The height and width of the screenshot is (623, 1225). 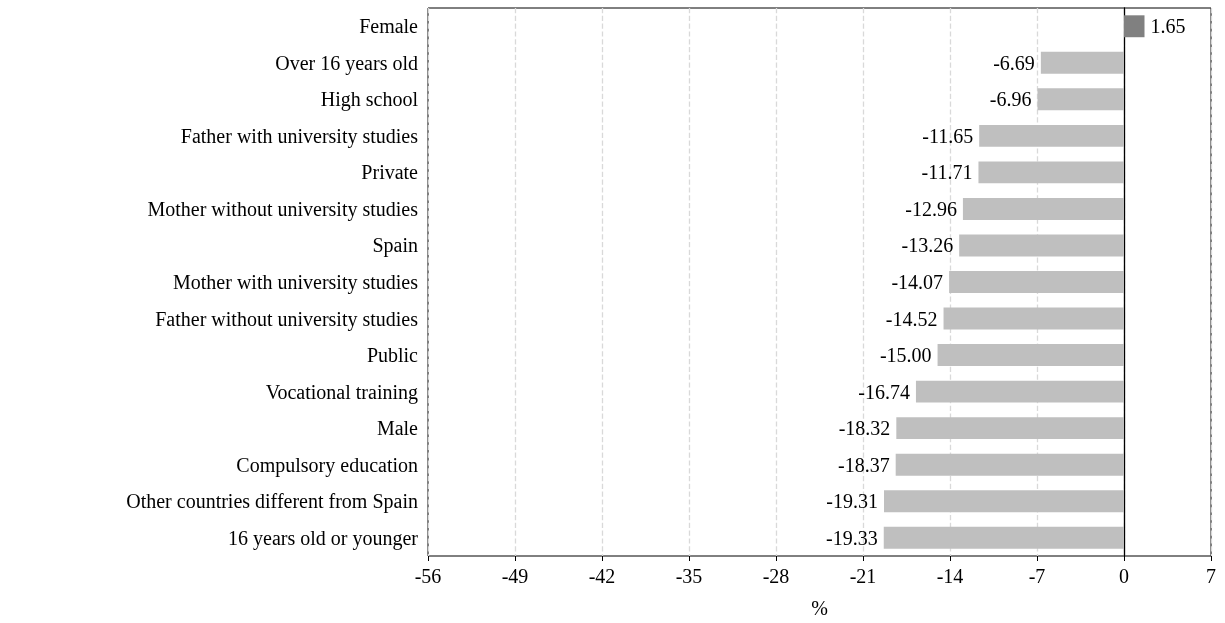 What do you see at coordinates (819, 608) in the screenshot?
I see `x-axis-title: %` at bounding box center [819, 608].